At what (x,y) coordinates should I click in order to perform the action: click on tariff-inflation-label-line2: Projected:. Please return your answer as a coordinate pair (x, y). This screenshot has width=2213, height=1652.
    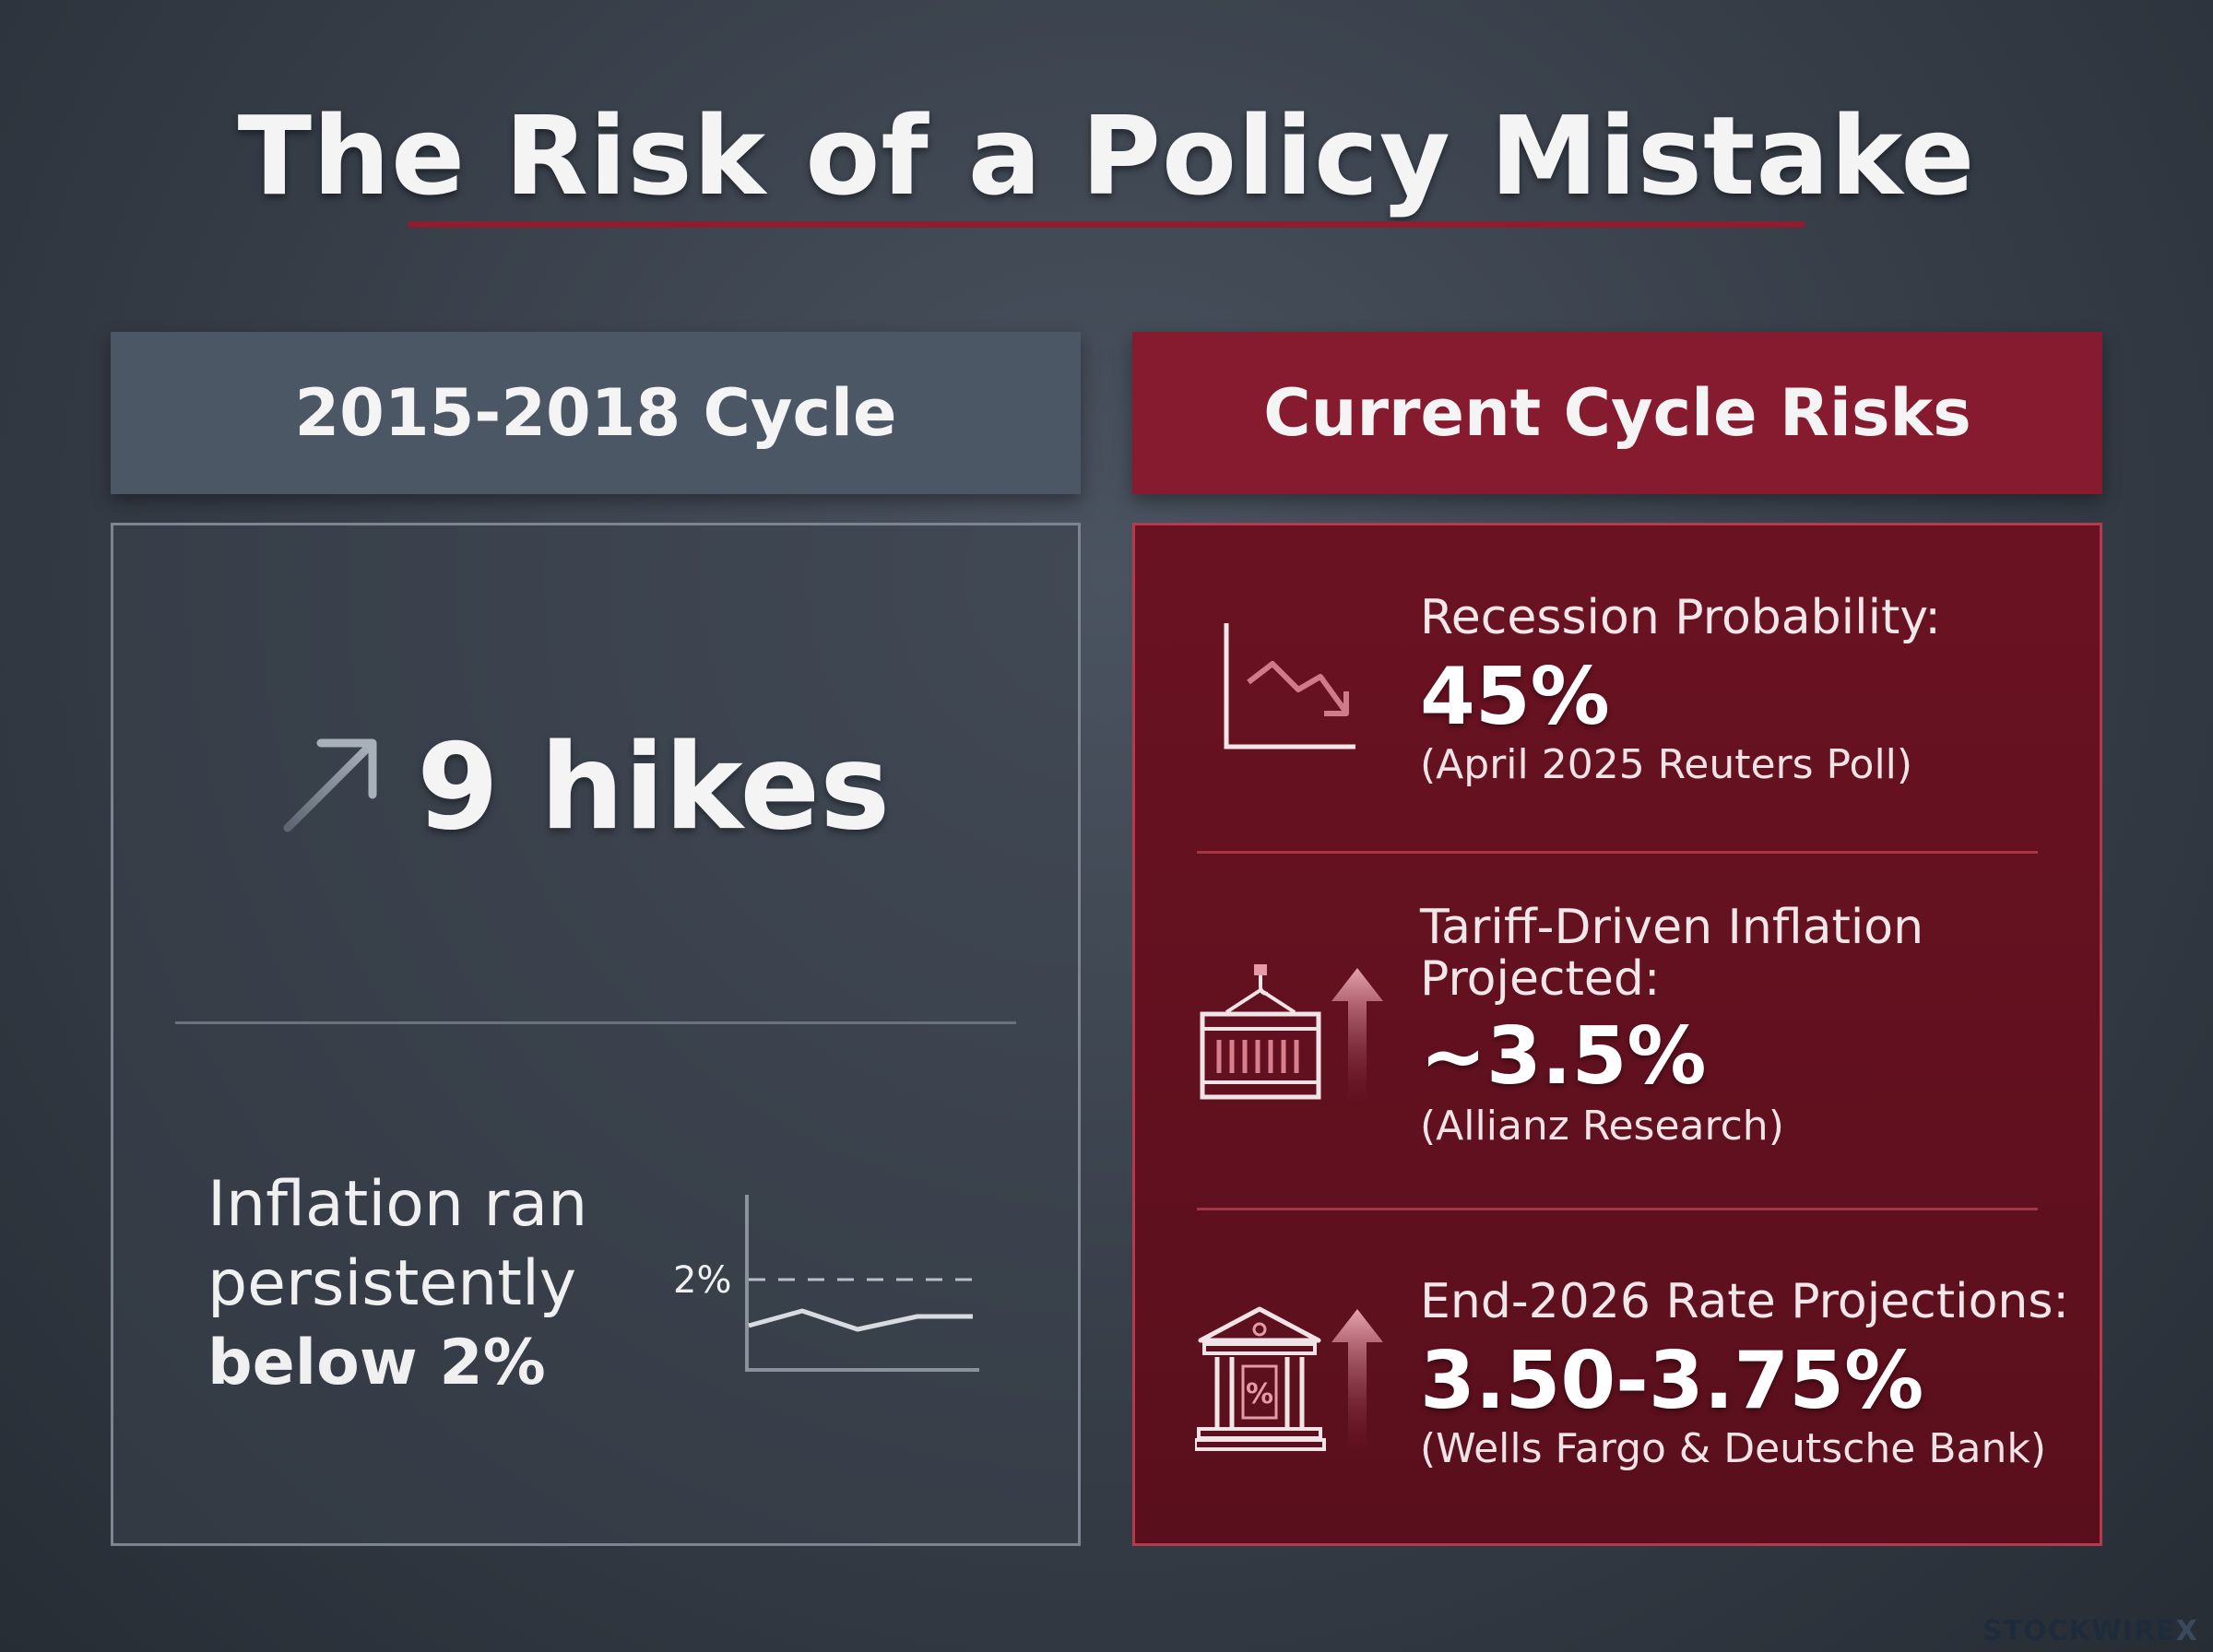
    Looking at the image, I should click on (1540, 979).